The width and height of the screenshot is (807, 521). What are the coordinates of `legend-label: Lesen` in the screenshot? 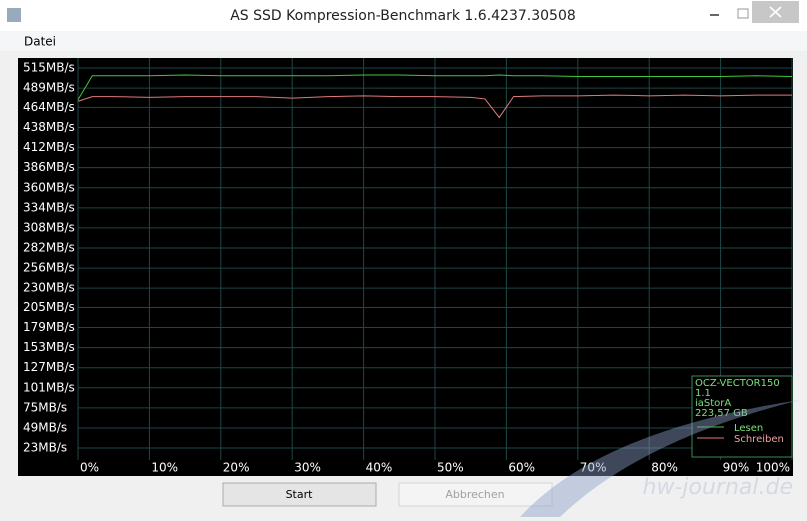 It's located at (748, 428).